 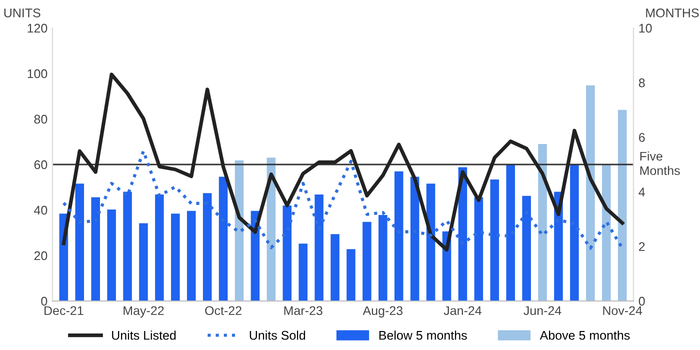 I want to click on y-axis-title: UNITS, so click(x=22, y=13).